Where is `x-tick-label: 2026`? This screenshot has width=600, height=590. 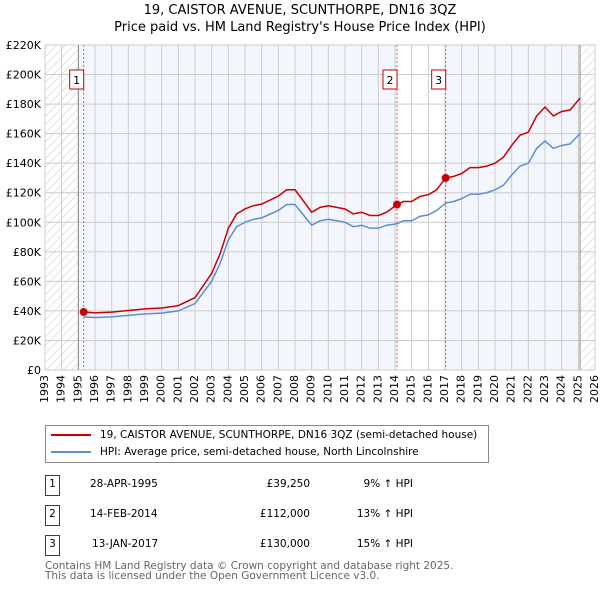 x-tick-label: 2026 is located at coordinates (594, 389).